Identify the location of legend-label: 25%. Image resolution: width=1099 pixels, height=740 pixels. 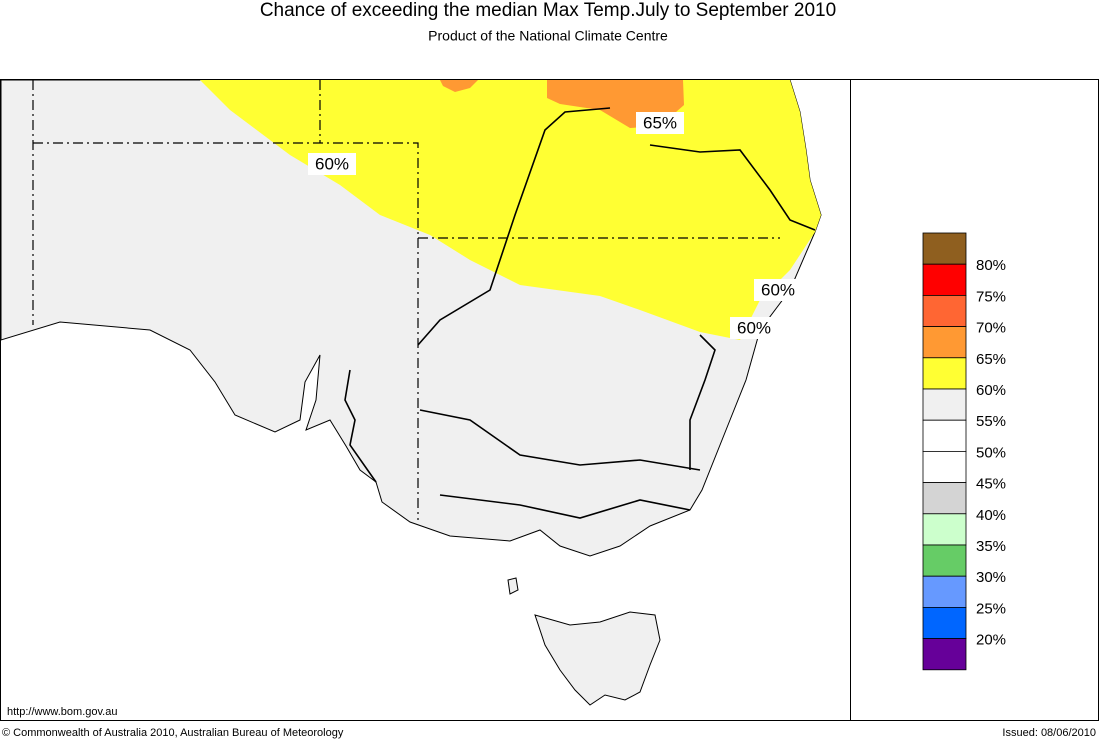
(991, 608).